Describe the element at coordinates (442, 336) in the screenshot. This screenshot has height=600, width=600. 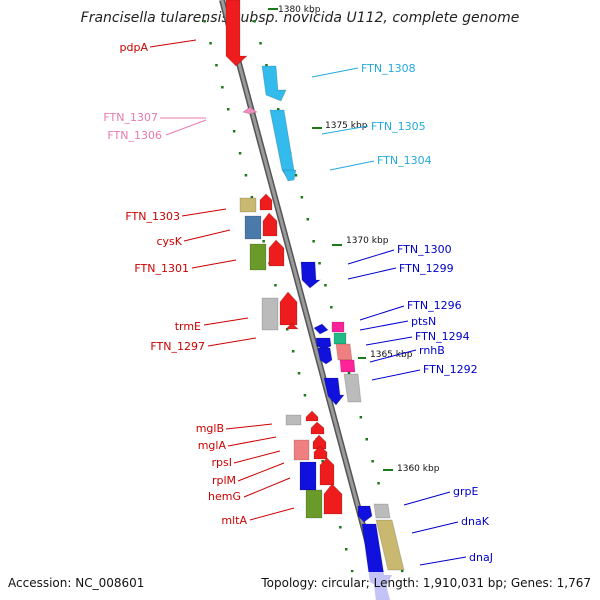
I see `gene-label-FTN_1294: FTN_1294` at that location.